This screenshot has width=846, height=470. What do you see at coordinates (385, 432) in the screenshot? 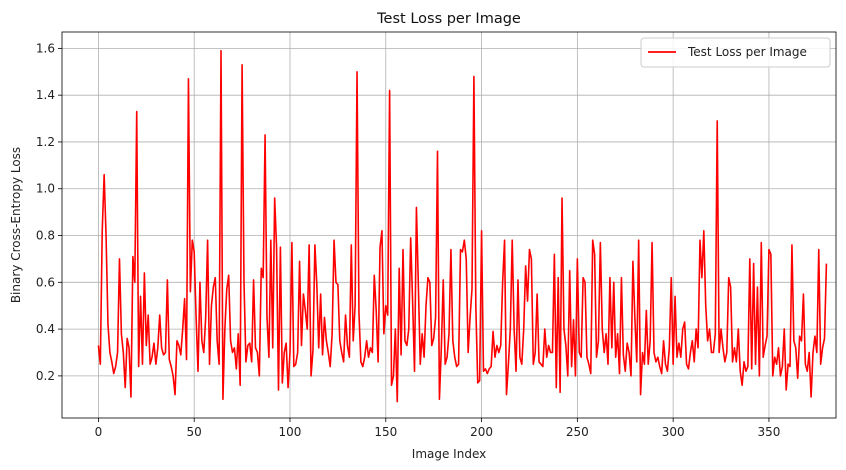
I see `x-tick-label: 150` at bounding box center [385, 432].